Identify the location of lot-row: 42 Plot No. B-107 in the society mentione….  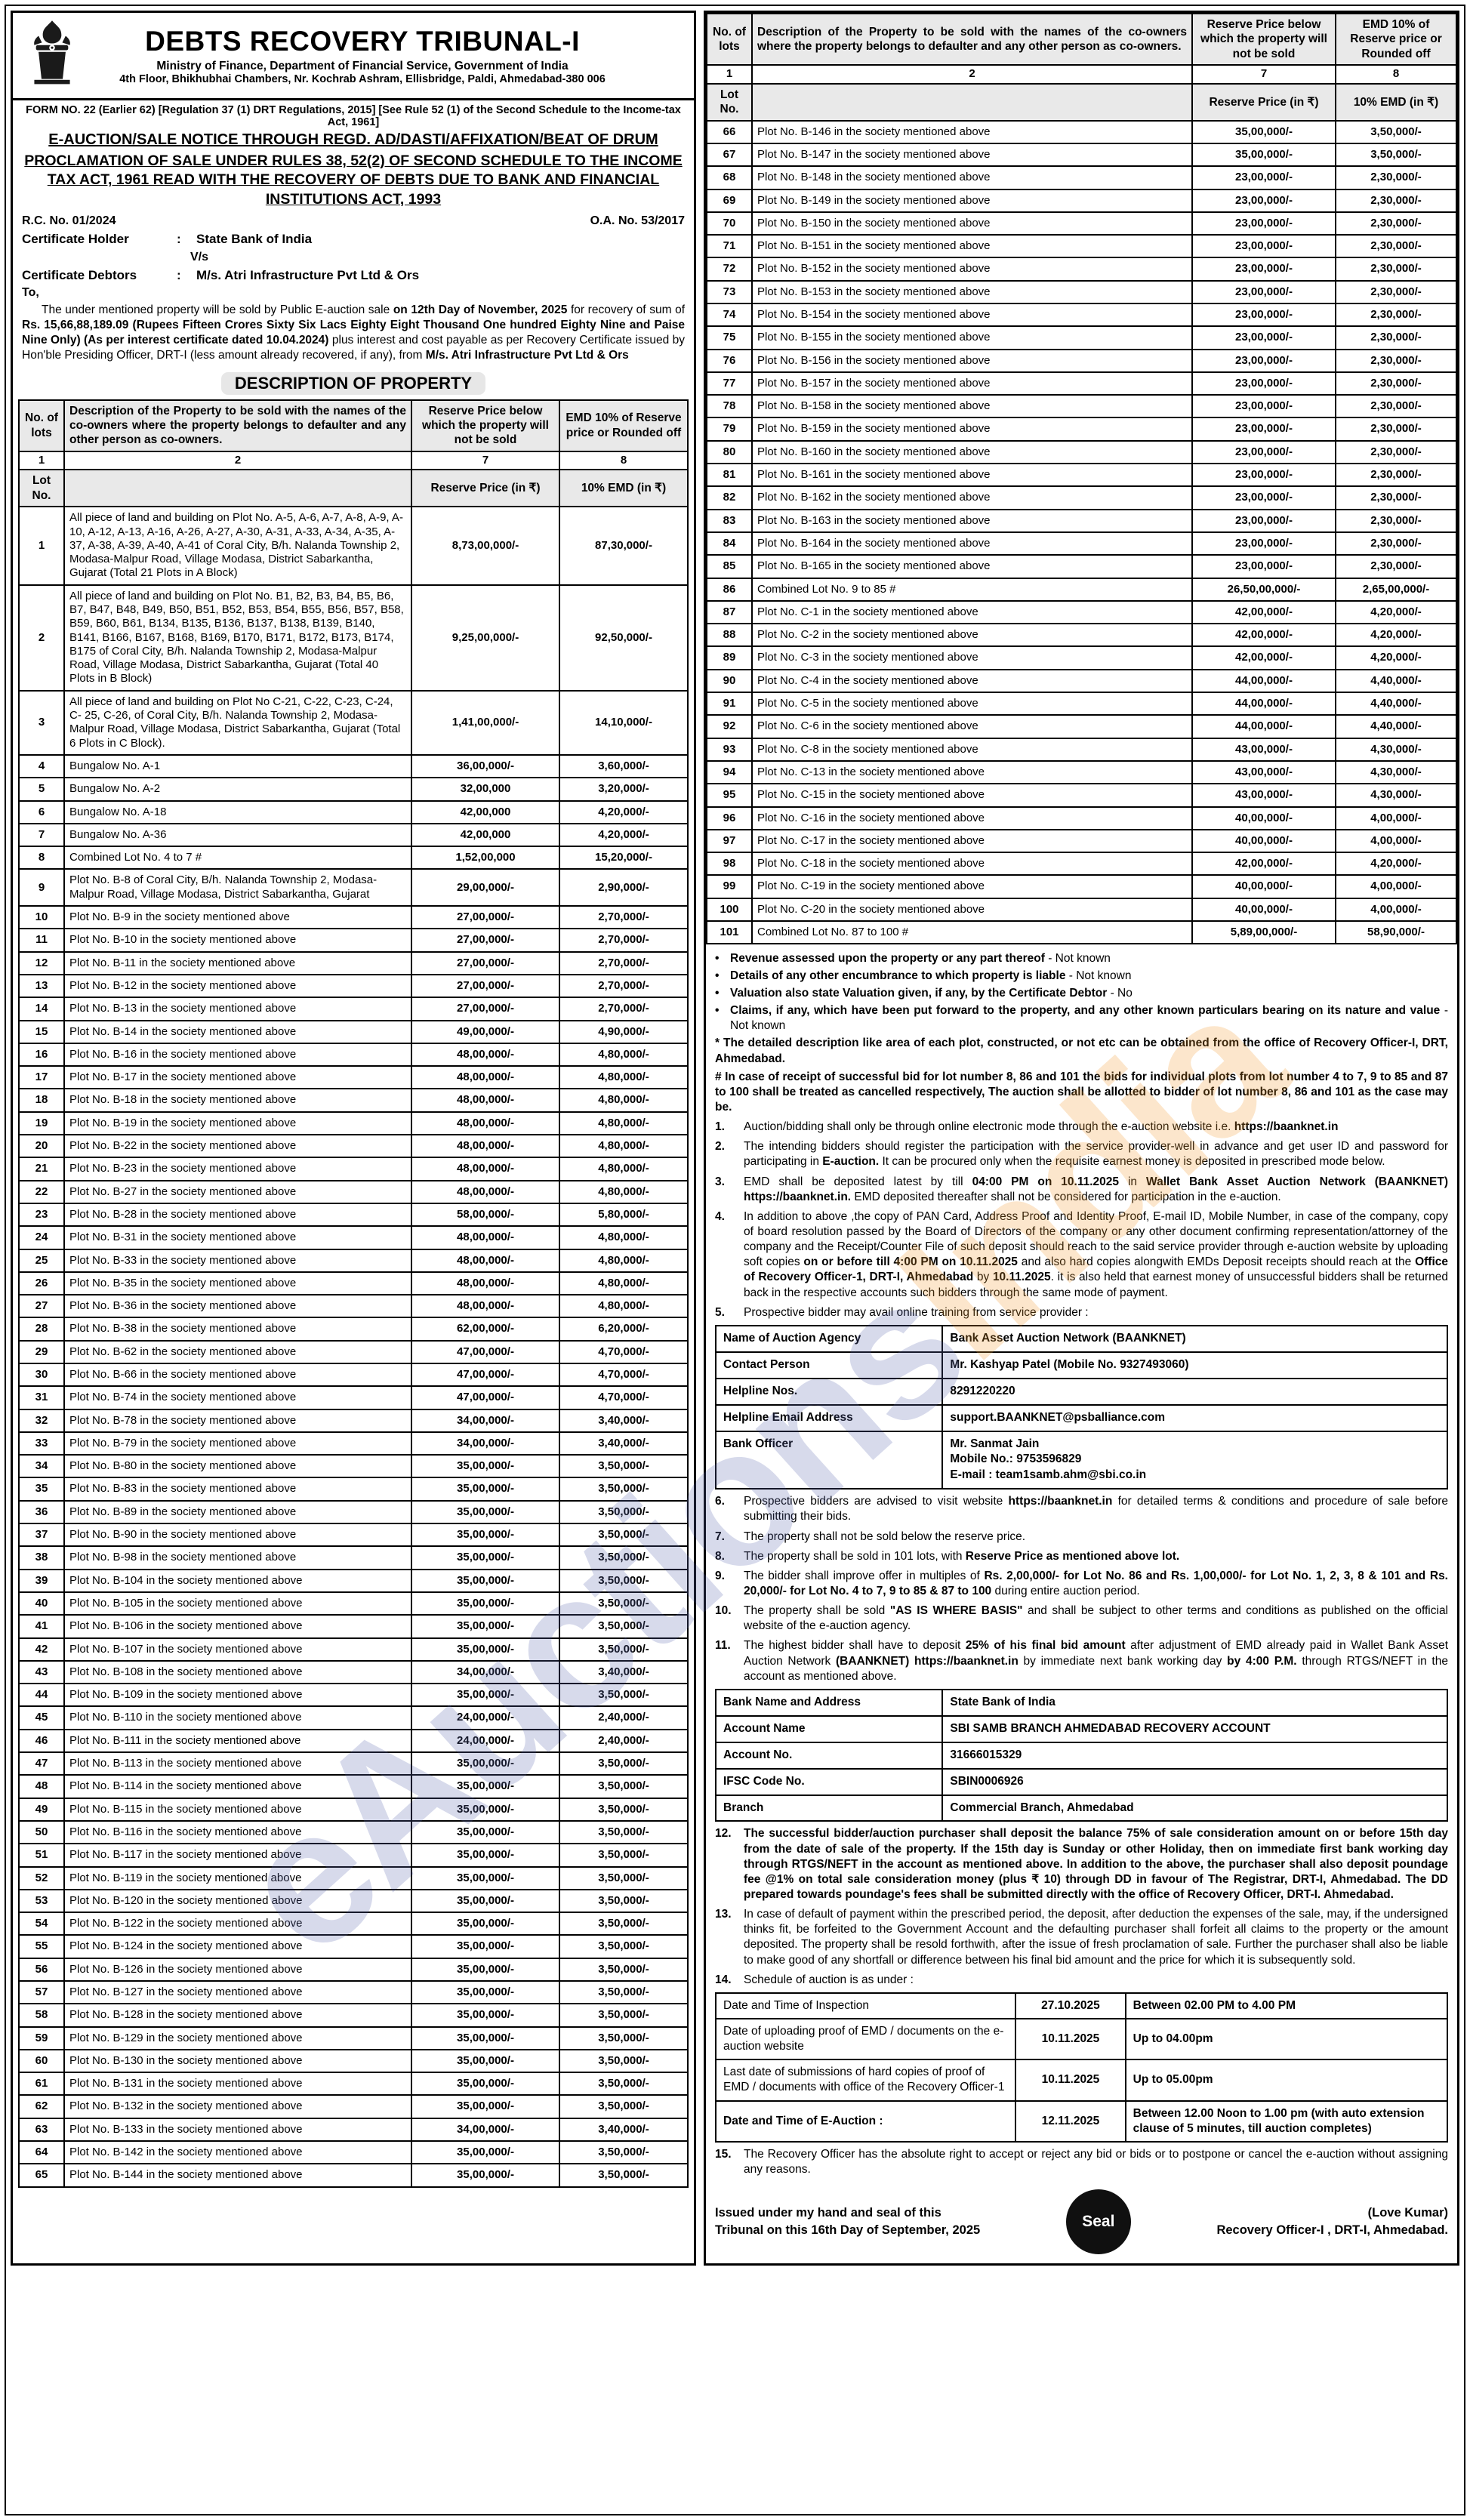
(353, 1649).